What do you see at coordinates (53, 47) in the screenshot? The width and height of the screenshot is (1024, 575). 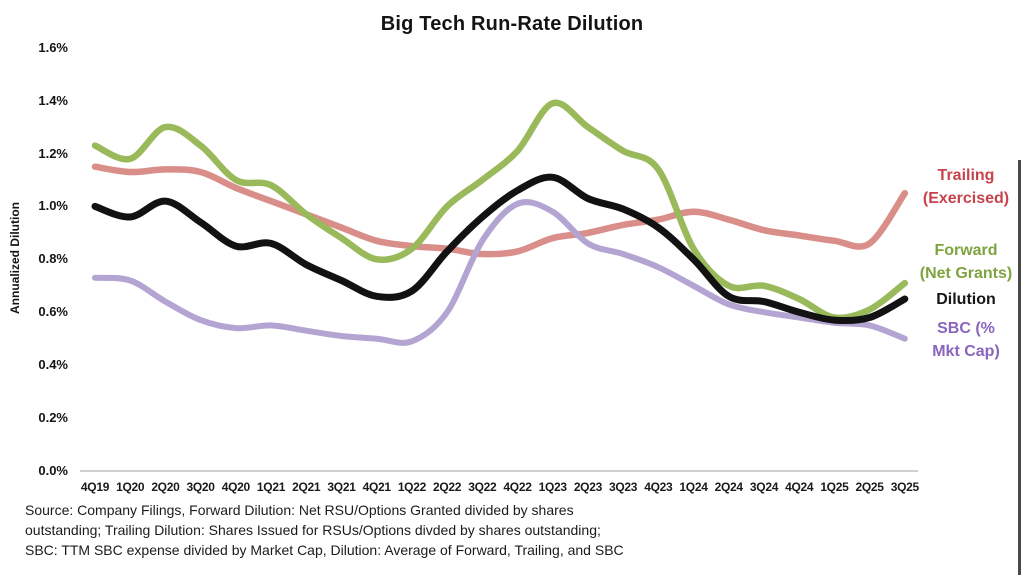 I see `y-tick-label: 1.6%` at bounding box center [53, 47].